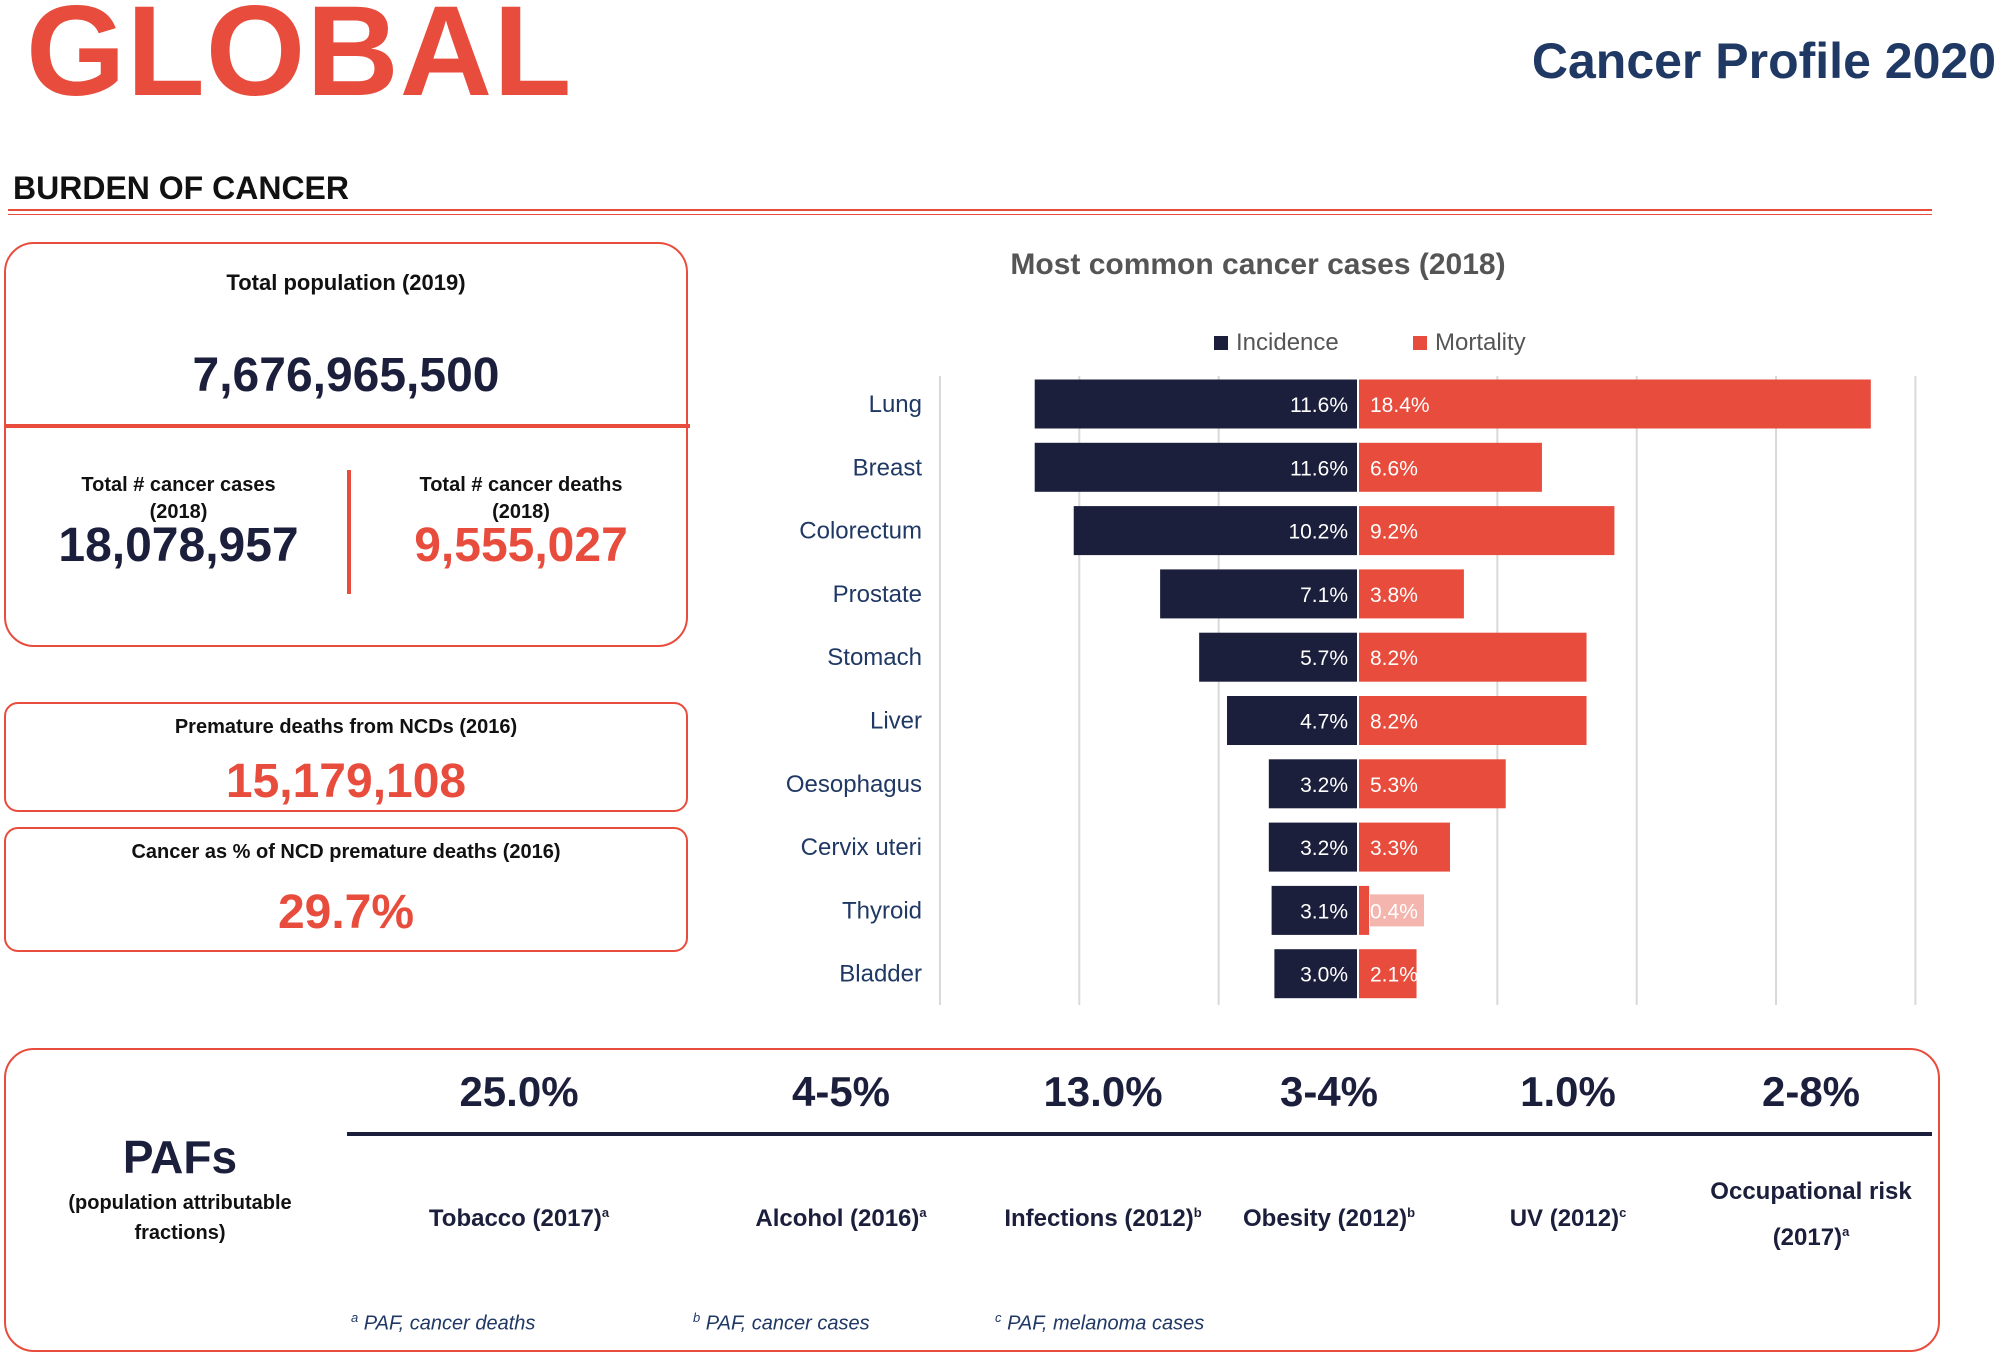 The width and height of the screenshot is (2000, 1354). What do you see at coordinates (346, 781) in the screenshot?
I see `premature-value: 15,179,108` at bounding box center [346, 781].